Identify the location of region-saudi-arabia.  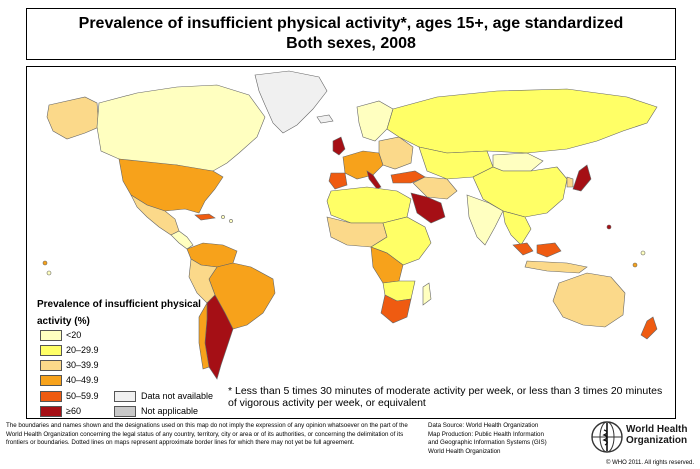
(428, 208).